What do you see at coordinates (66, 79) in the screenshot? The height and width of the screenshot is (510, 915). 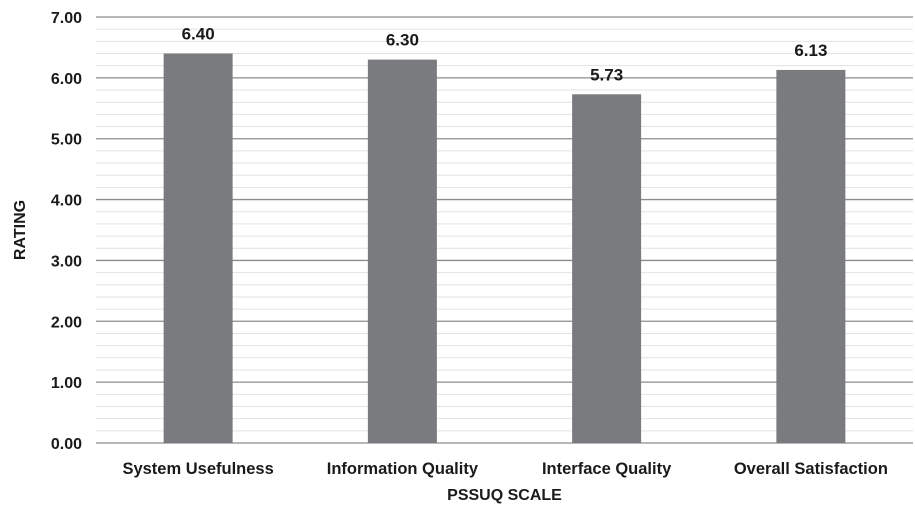 I see `y-tick-label: 6.00` at bounding box center [66, 79].